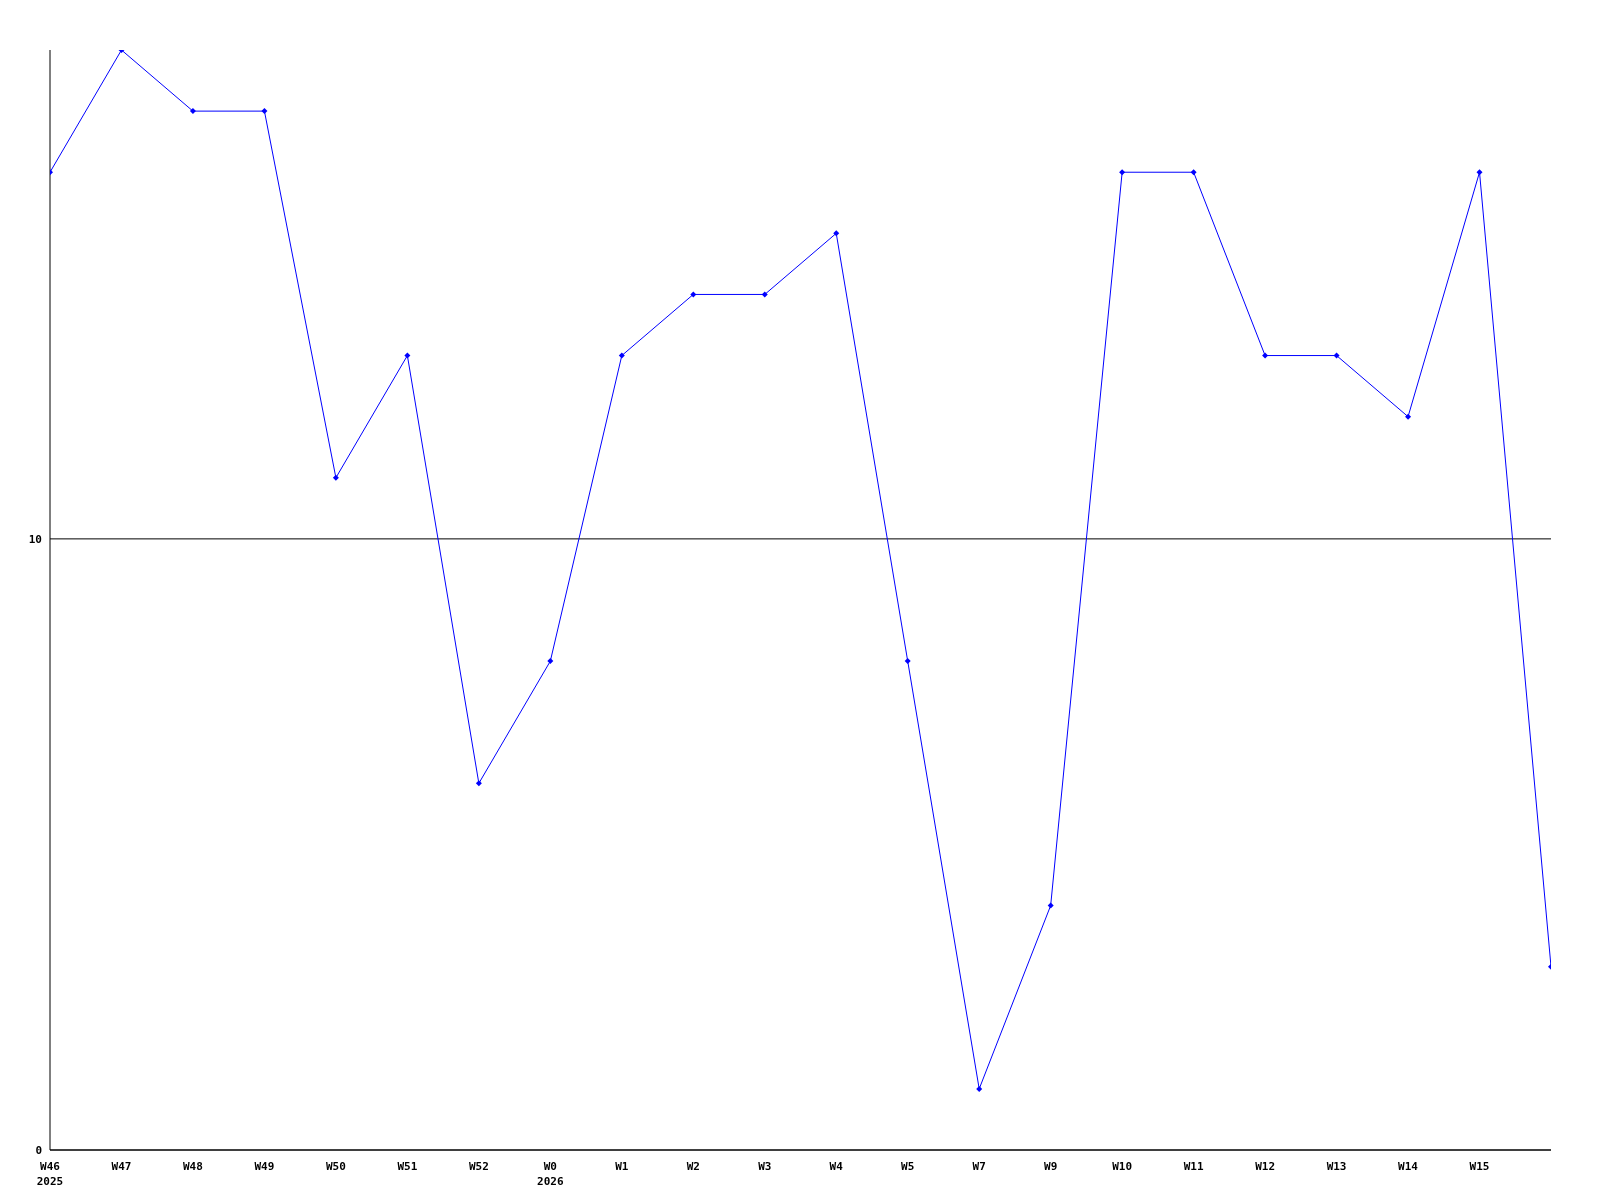 Image resolution: width=1600 pixels, height=1200 pixels. What do you see at coordinates (1122, 1166) in the screenshot?
I see `x-tick-label: W10` at bounding box center [1122, 1166].